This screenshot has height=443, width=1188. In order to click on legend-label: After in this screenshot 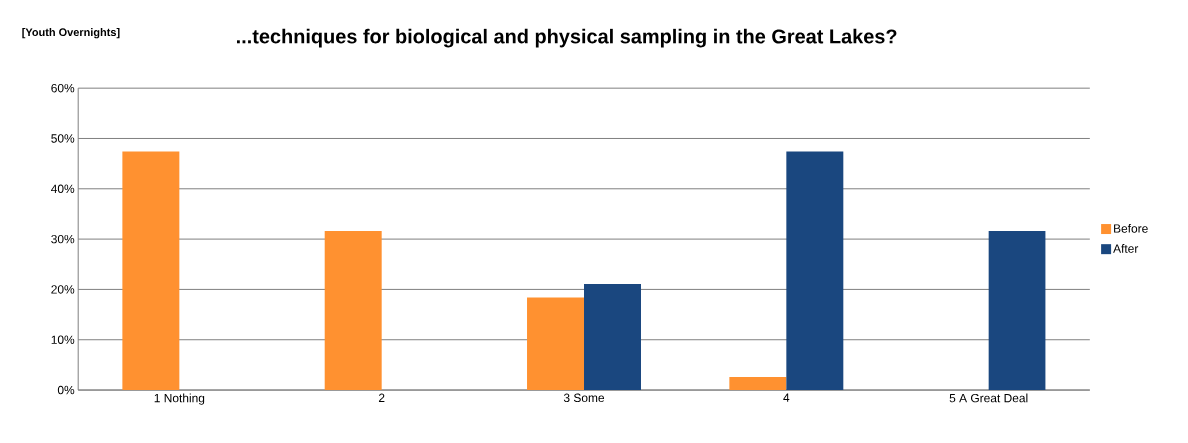, I will do `click(1126, 248)`.